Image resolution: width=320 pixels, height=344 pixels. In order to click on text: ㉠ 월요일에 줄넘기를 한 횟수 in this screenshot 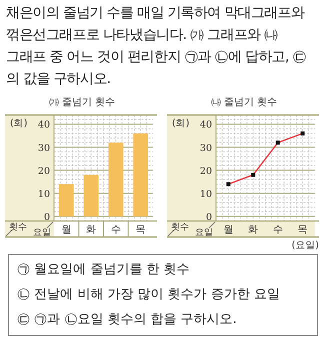, I will do `click(104, 270)`.